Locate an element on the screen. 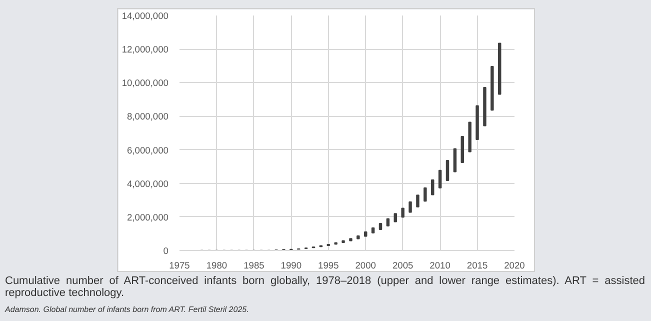 The width and height of the screenshot is (651, 321). x-tick-label: 2010 is located at coordinates (440, 265).